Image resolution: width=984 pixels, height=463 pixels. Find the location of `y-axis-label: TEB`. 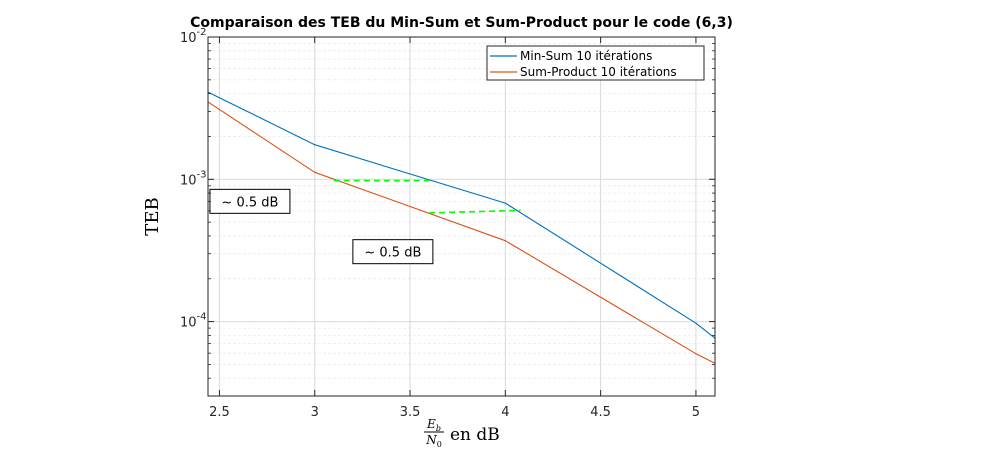

y-axis-label: TEB is located at coordinates (152, 216).